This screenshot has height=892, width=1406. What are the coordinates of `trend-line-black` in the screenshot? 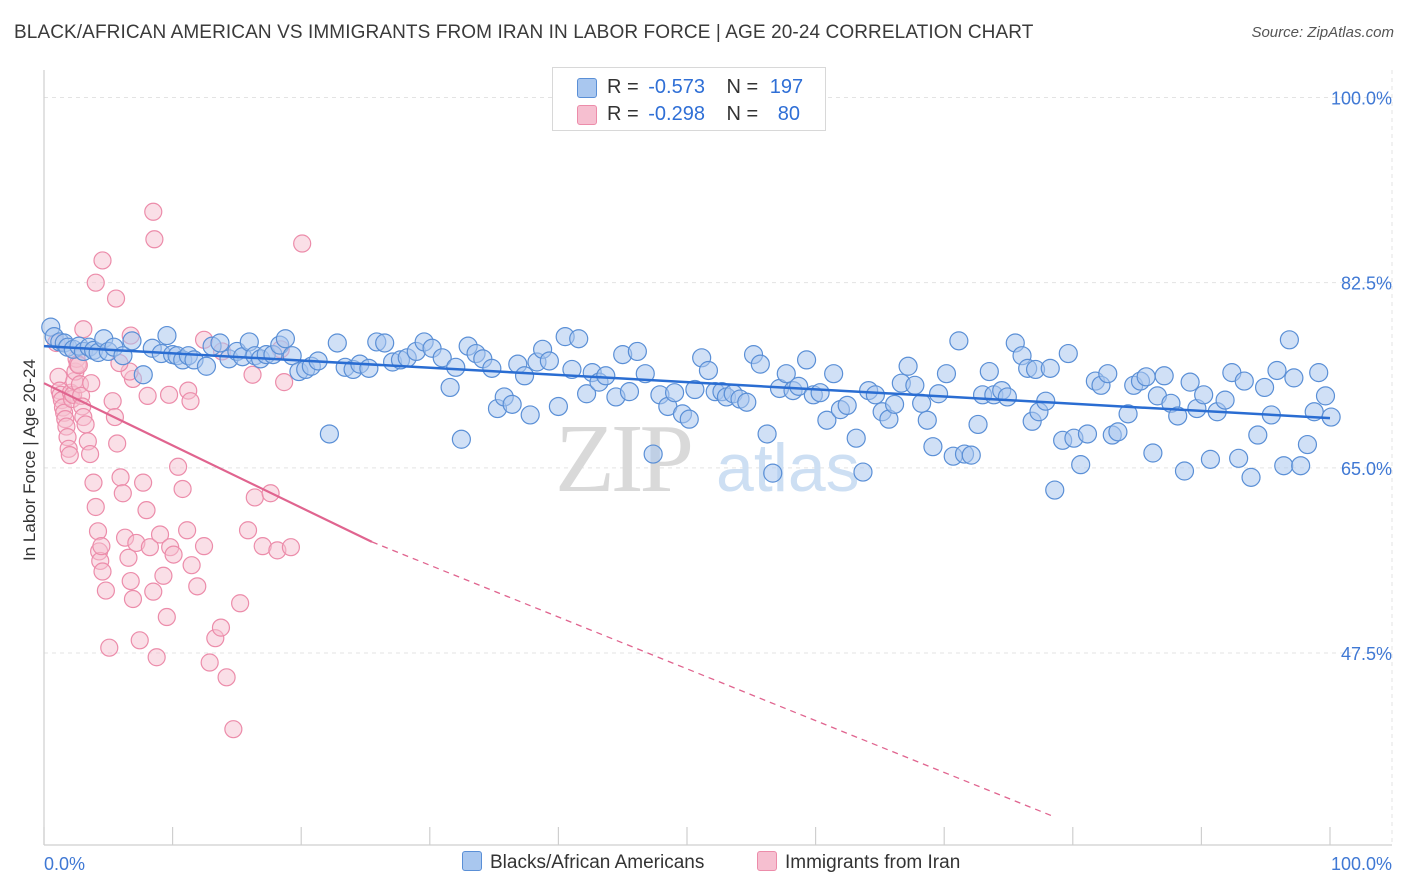 It's located at (687, 382).